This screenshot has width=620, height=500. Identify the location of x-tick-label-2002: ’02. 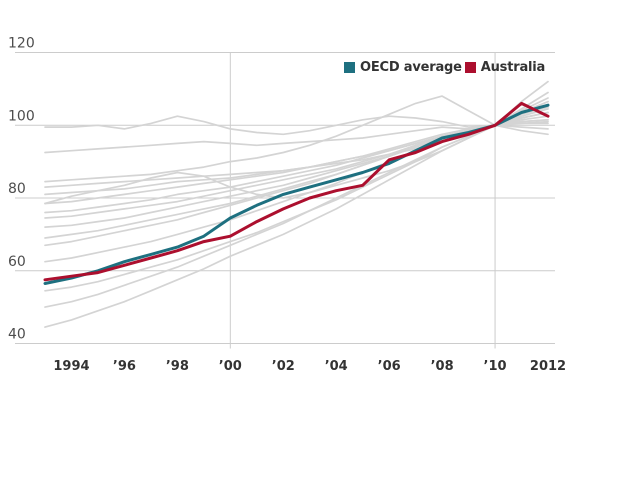
(283, 366).